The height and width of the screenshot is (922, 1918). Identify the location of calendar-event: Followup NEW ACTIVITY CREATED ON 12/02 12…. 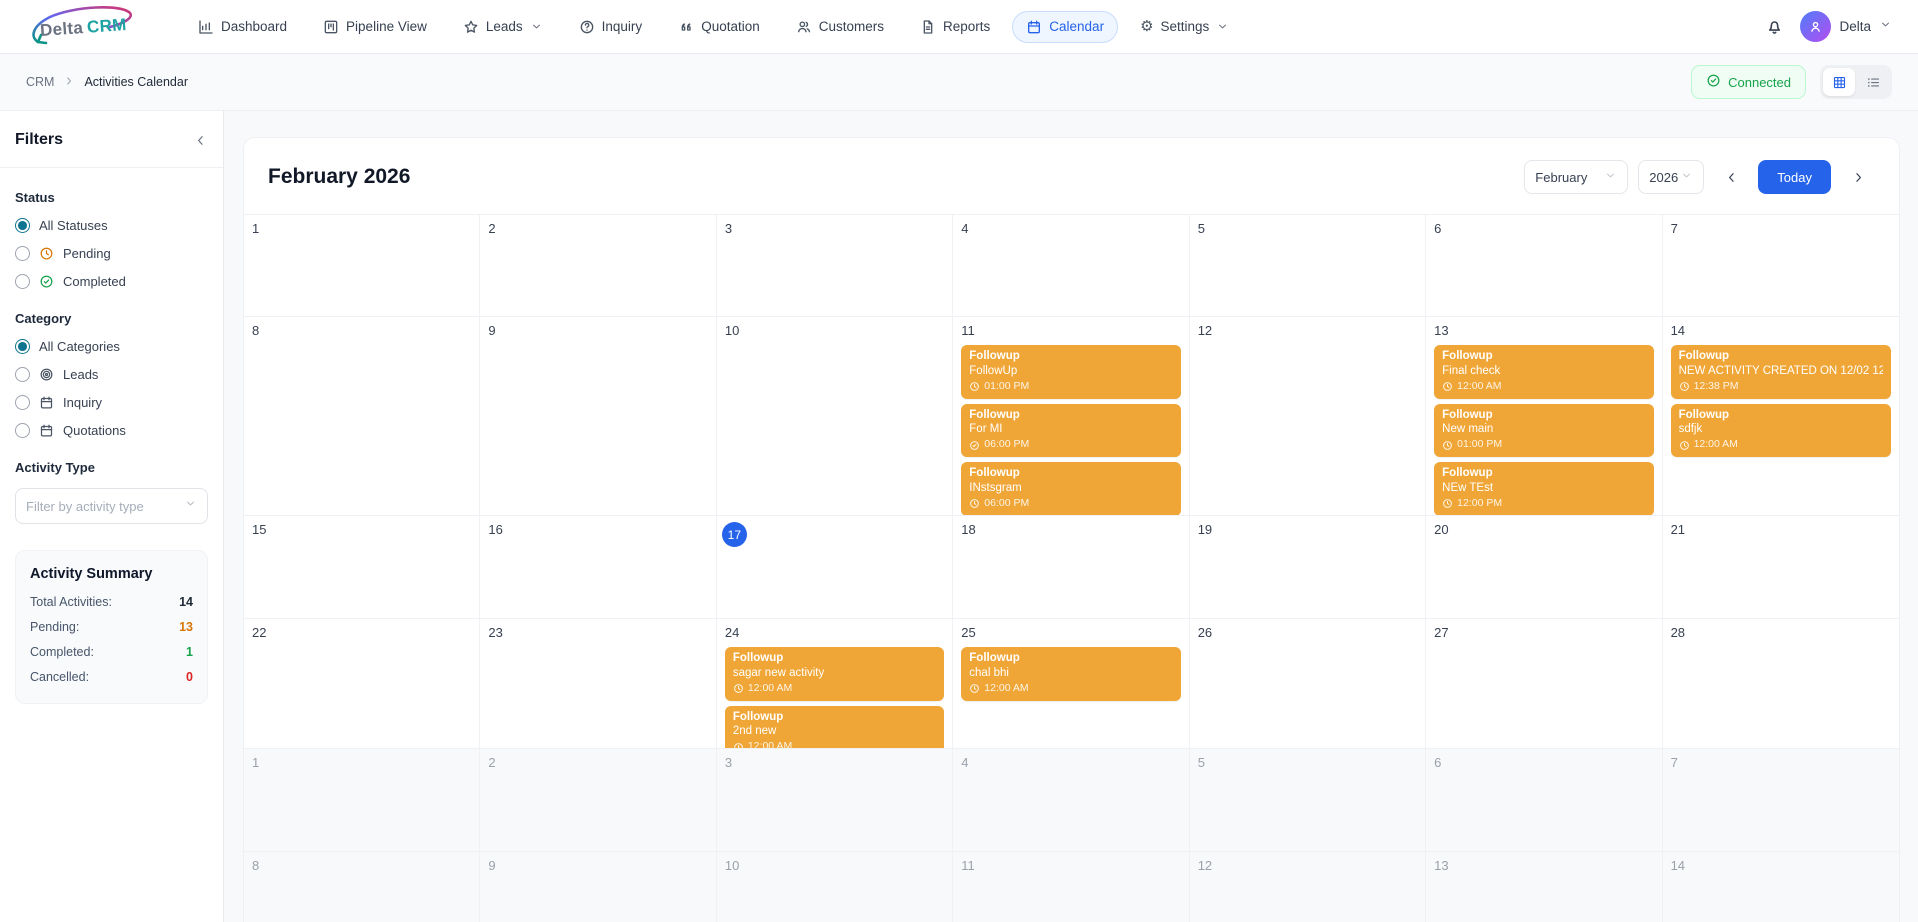
(1780, 372).